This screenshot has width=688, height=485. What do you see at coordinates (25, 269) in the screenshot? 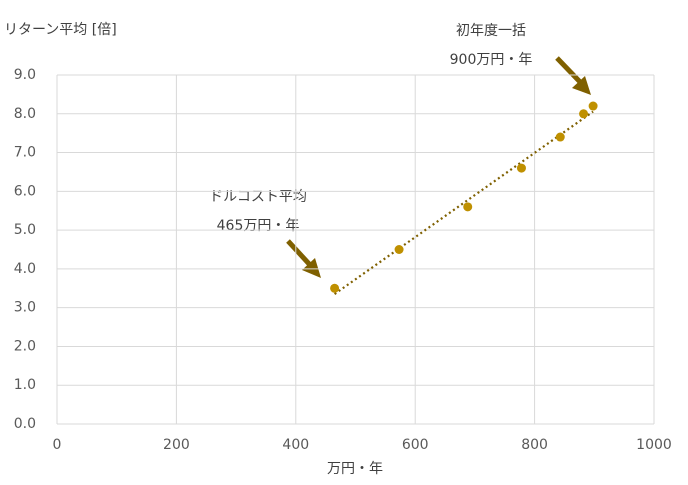
I see `y-tick-label: 4.0` at bounding box center [25, 269].